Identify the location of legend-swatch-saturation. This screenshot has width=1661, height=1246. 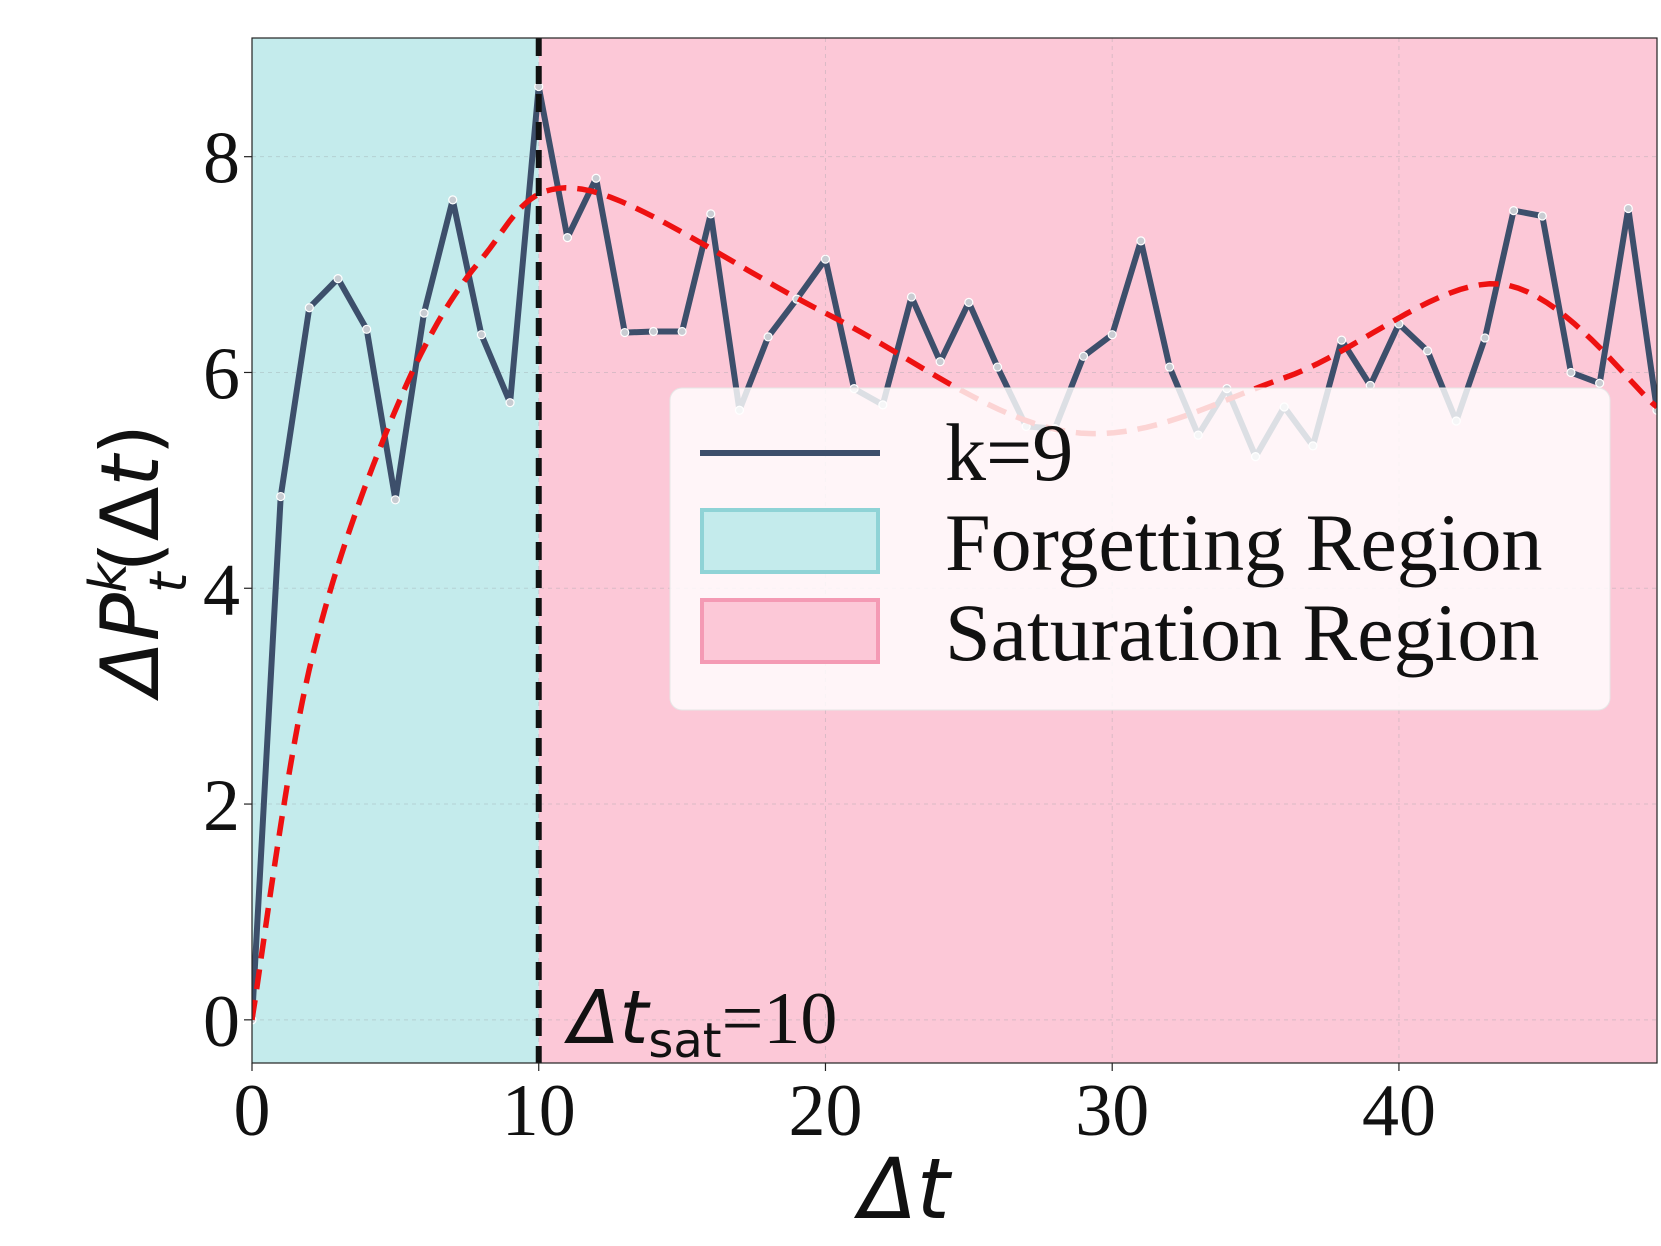
(790, 631).